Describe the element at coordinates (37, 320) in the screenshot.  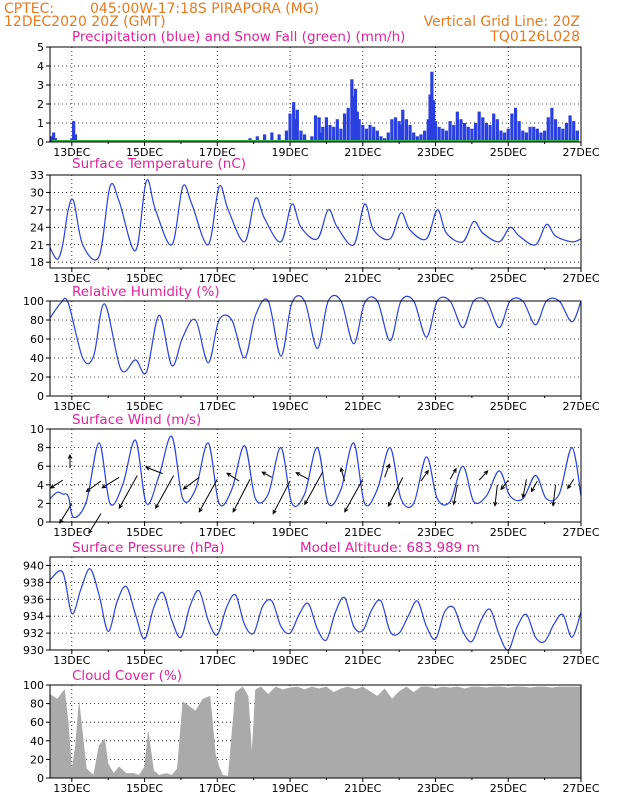
I see `rh-ytick-label: 80` at that location.